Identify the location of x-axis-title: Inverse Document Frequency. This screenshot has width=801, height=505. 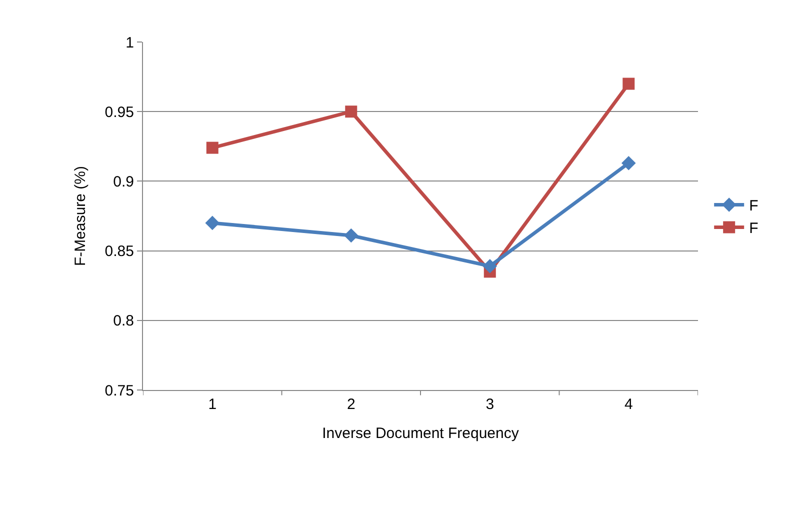
(421, 433).